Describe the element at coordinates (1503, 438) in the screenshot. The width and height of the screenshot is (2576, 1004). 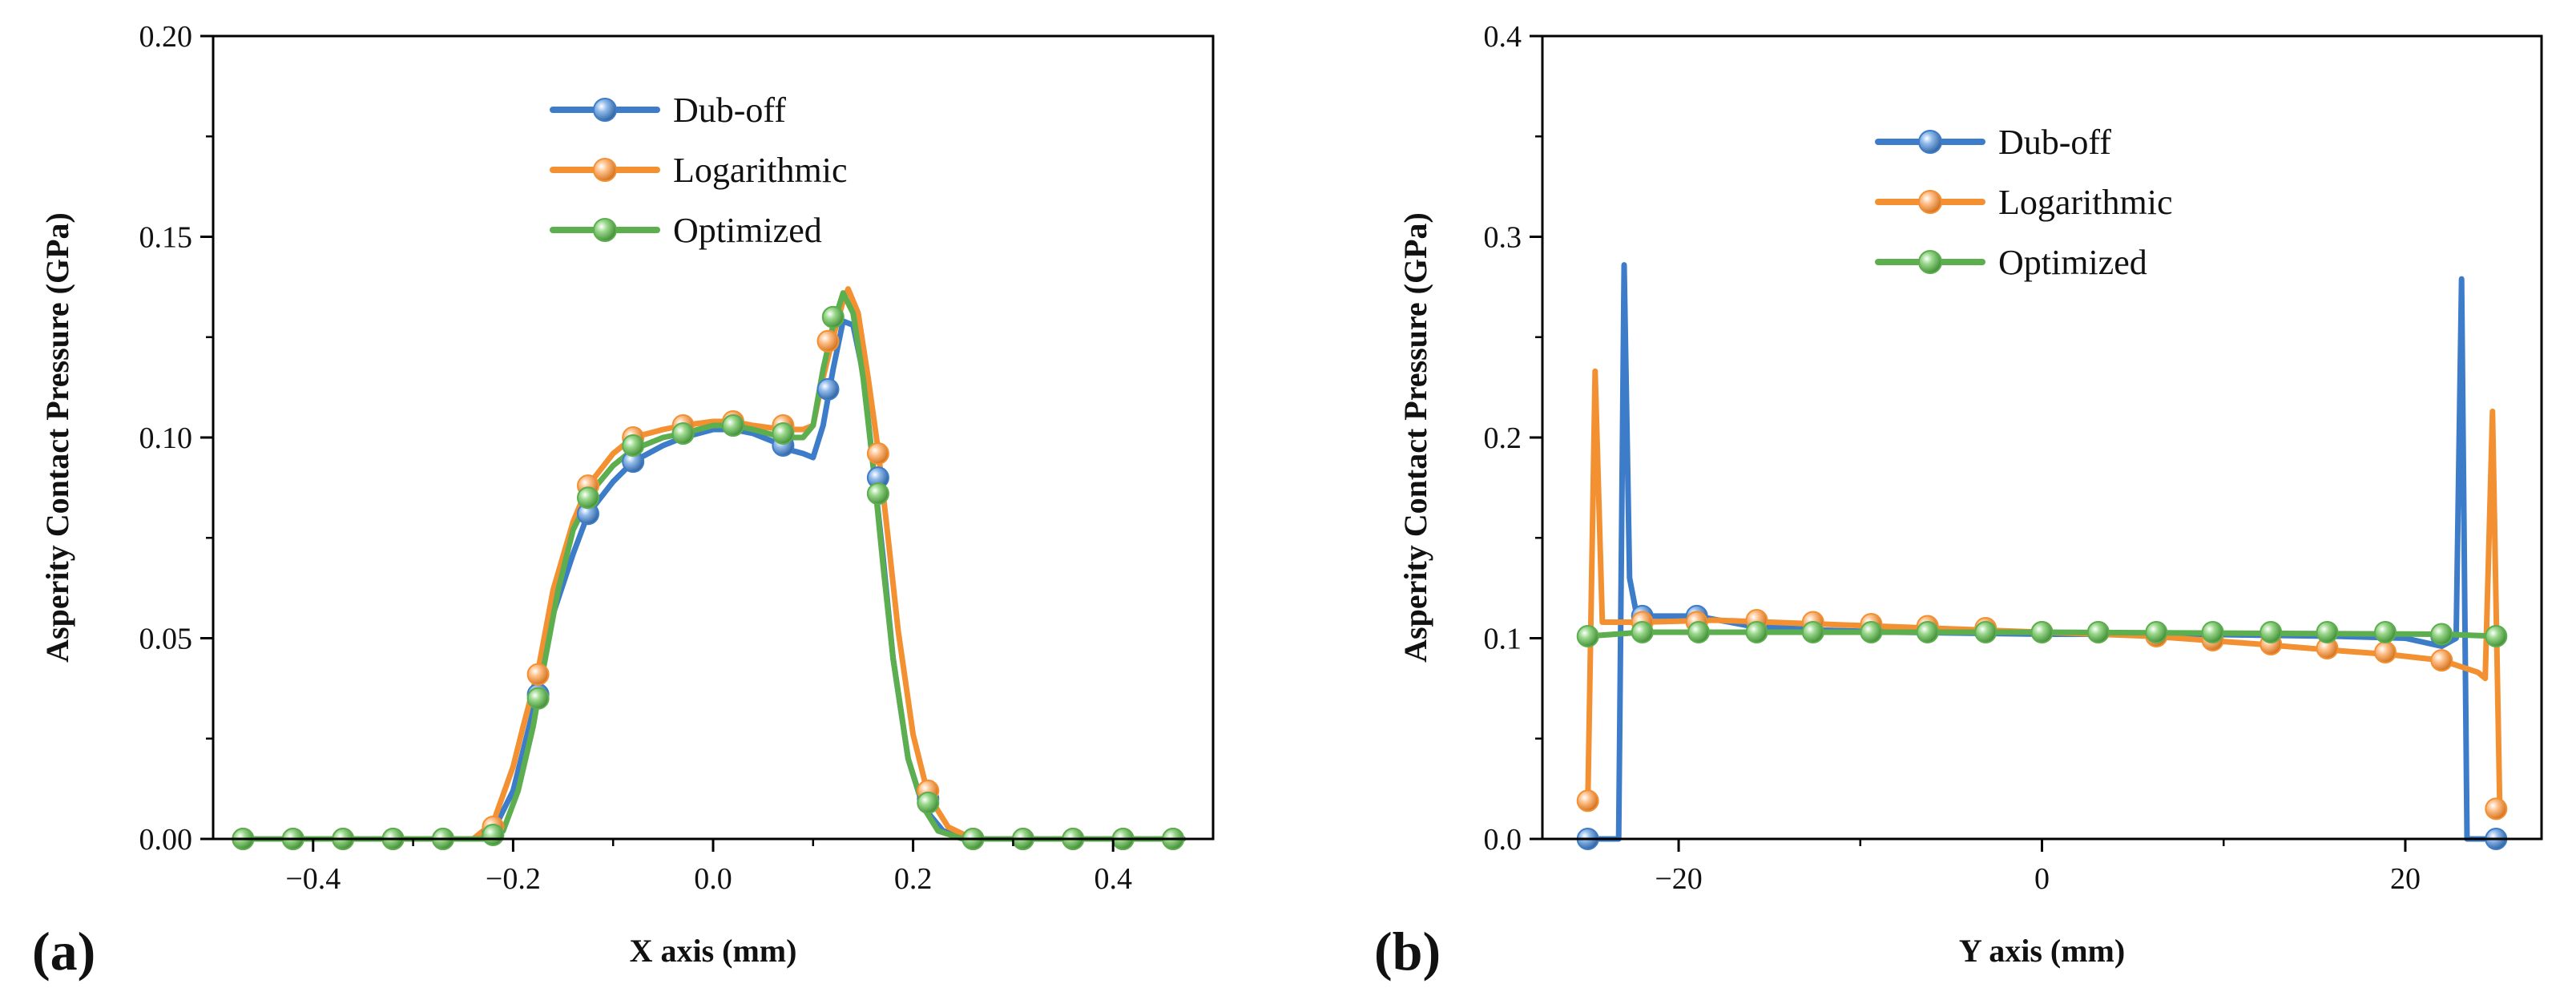
I see `y-tick-label: 0.2` at that location.